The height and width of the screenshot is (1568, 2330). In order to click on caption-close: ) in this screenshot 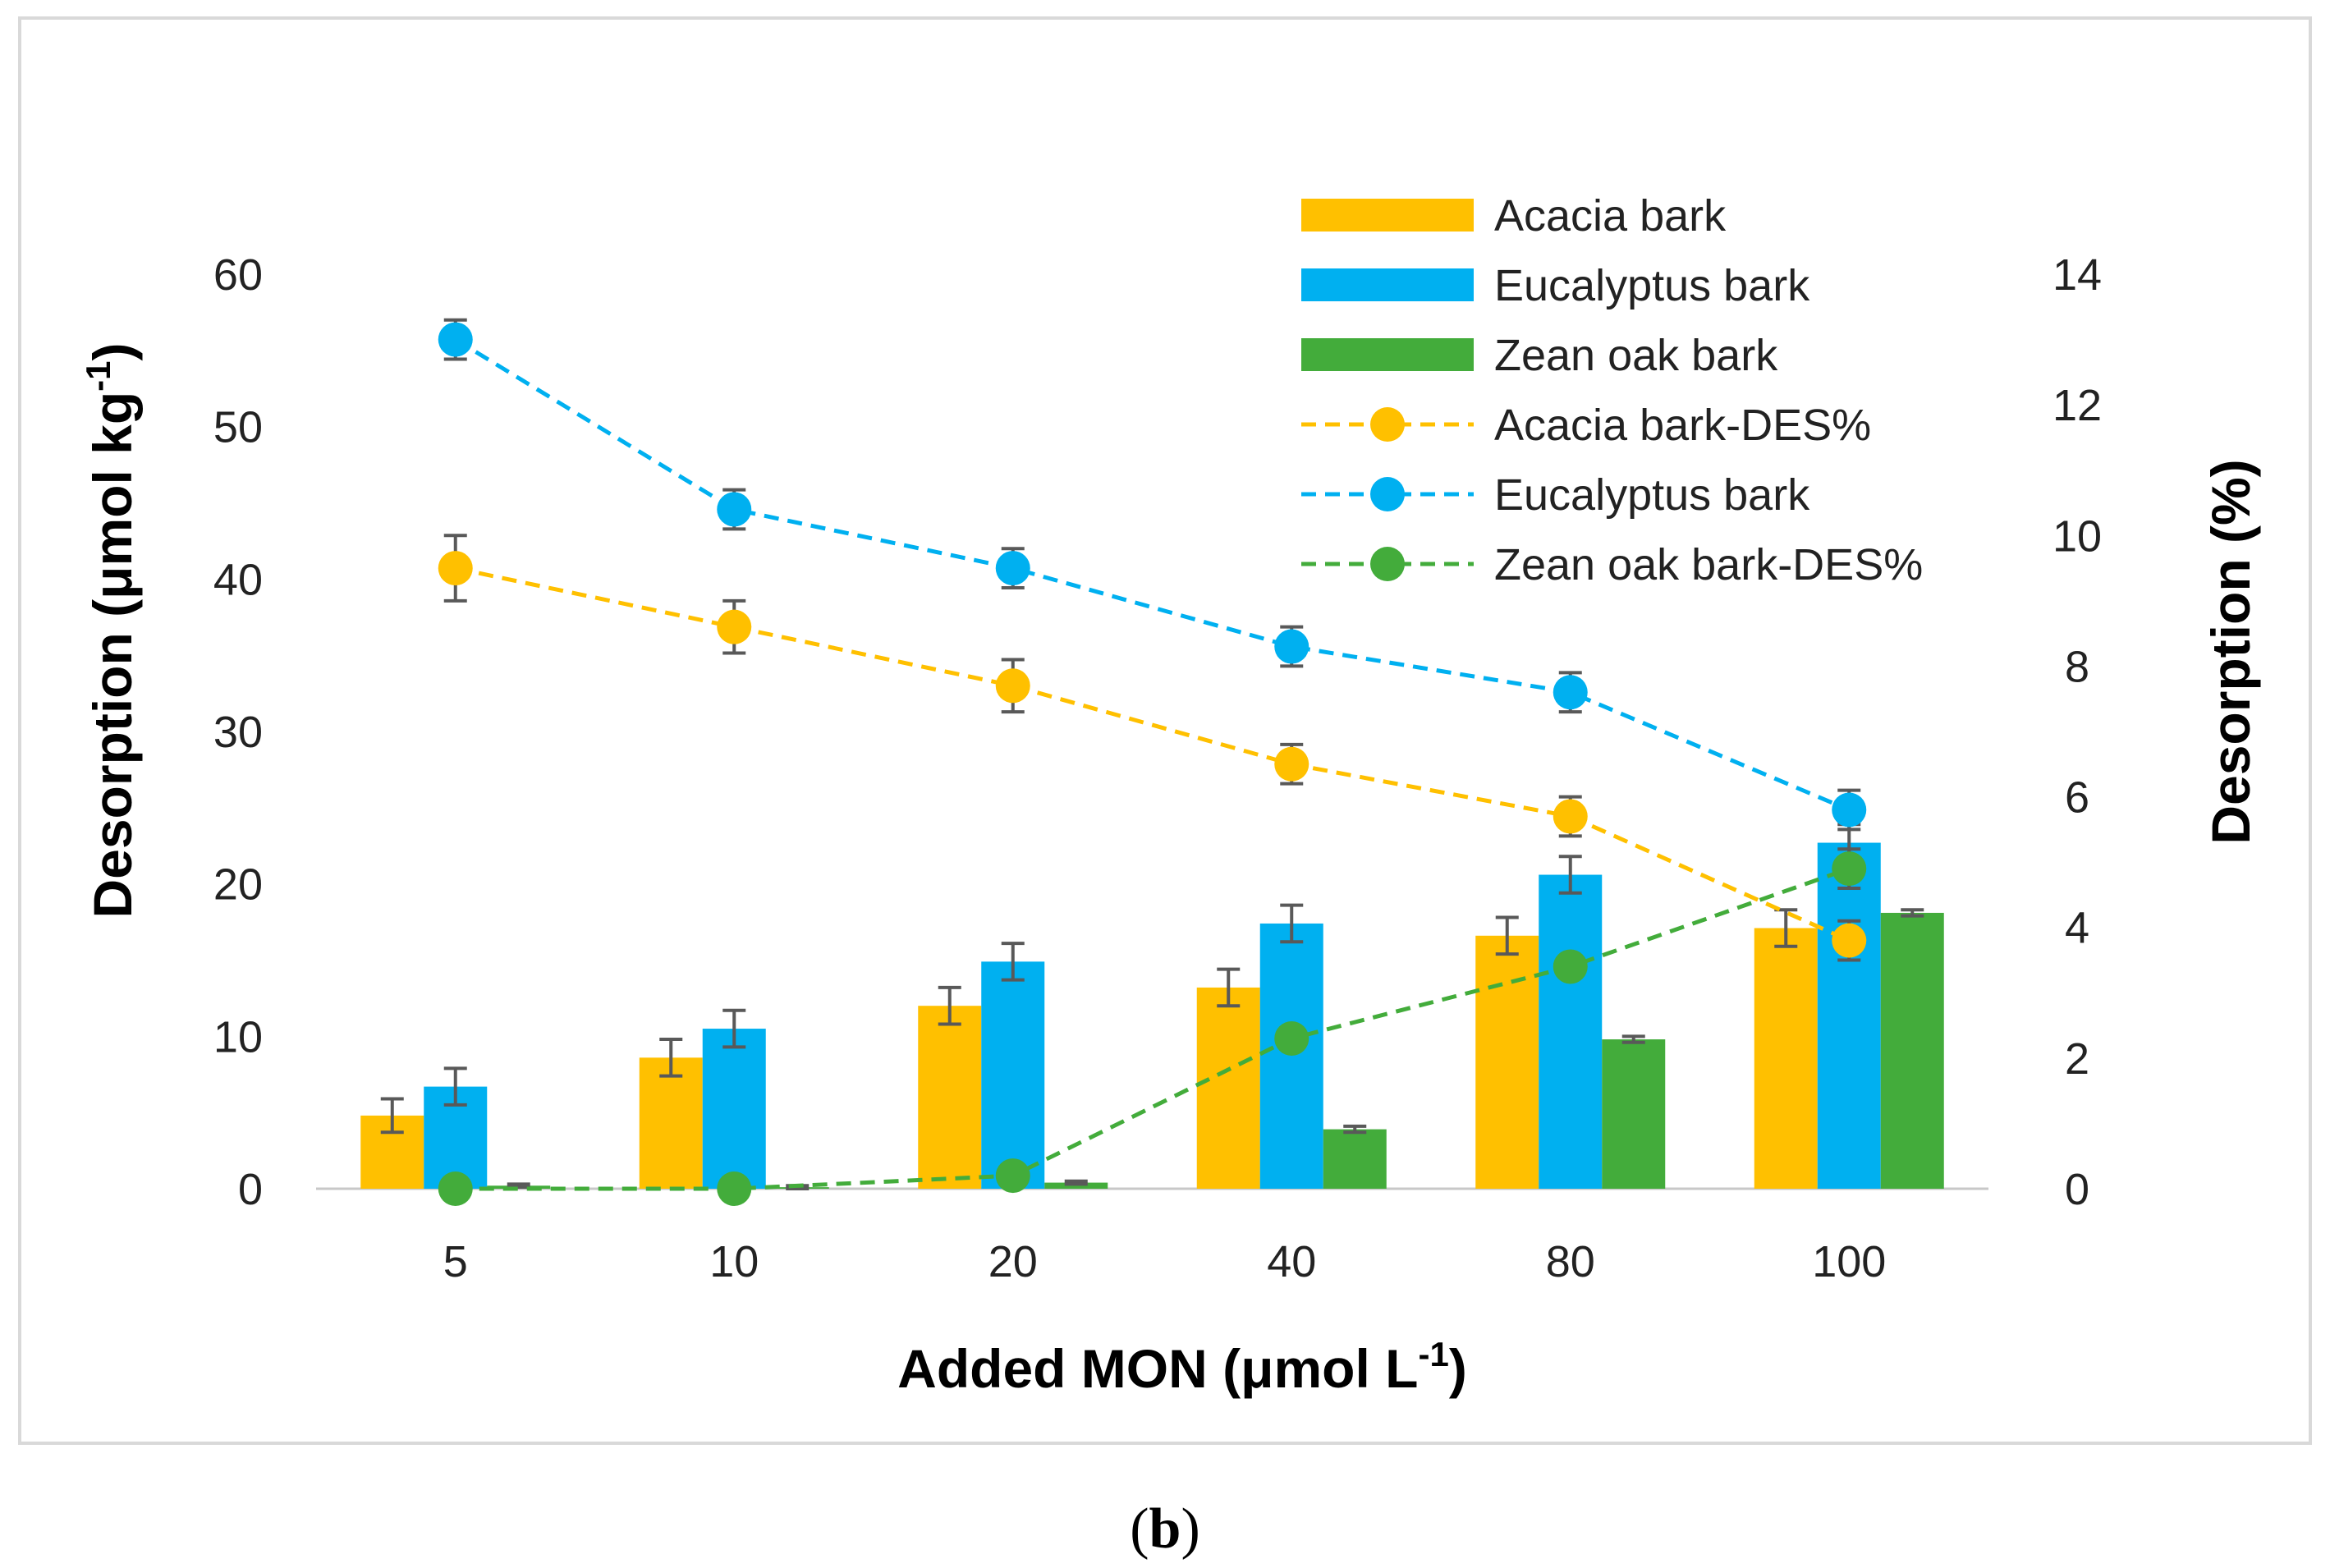, I will do `click(1190, 1529)`.